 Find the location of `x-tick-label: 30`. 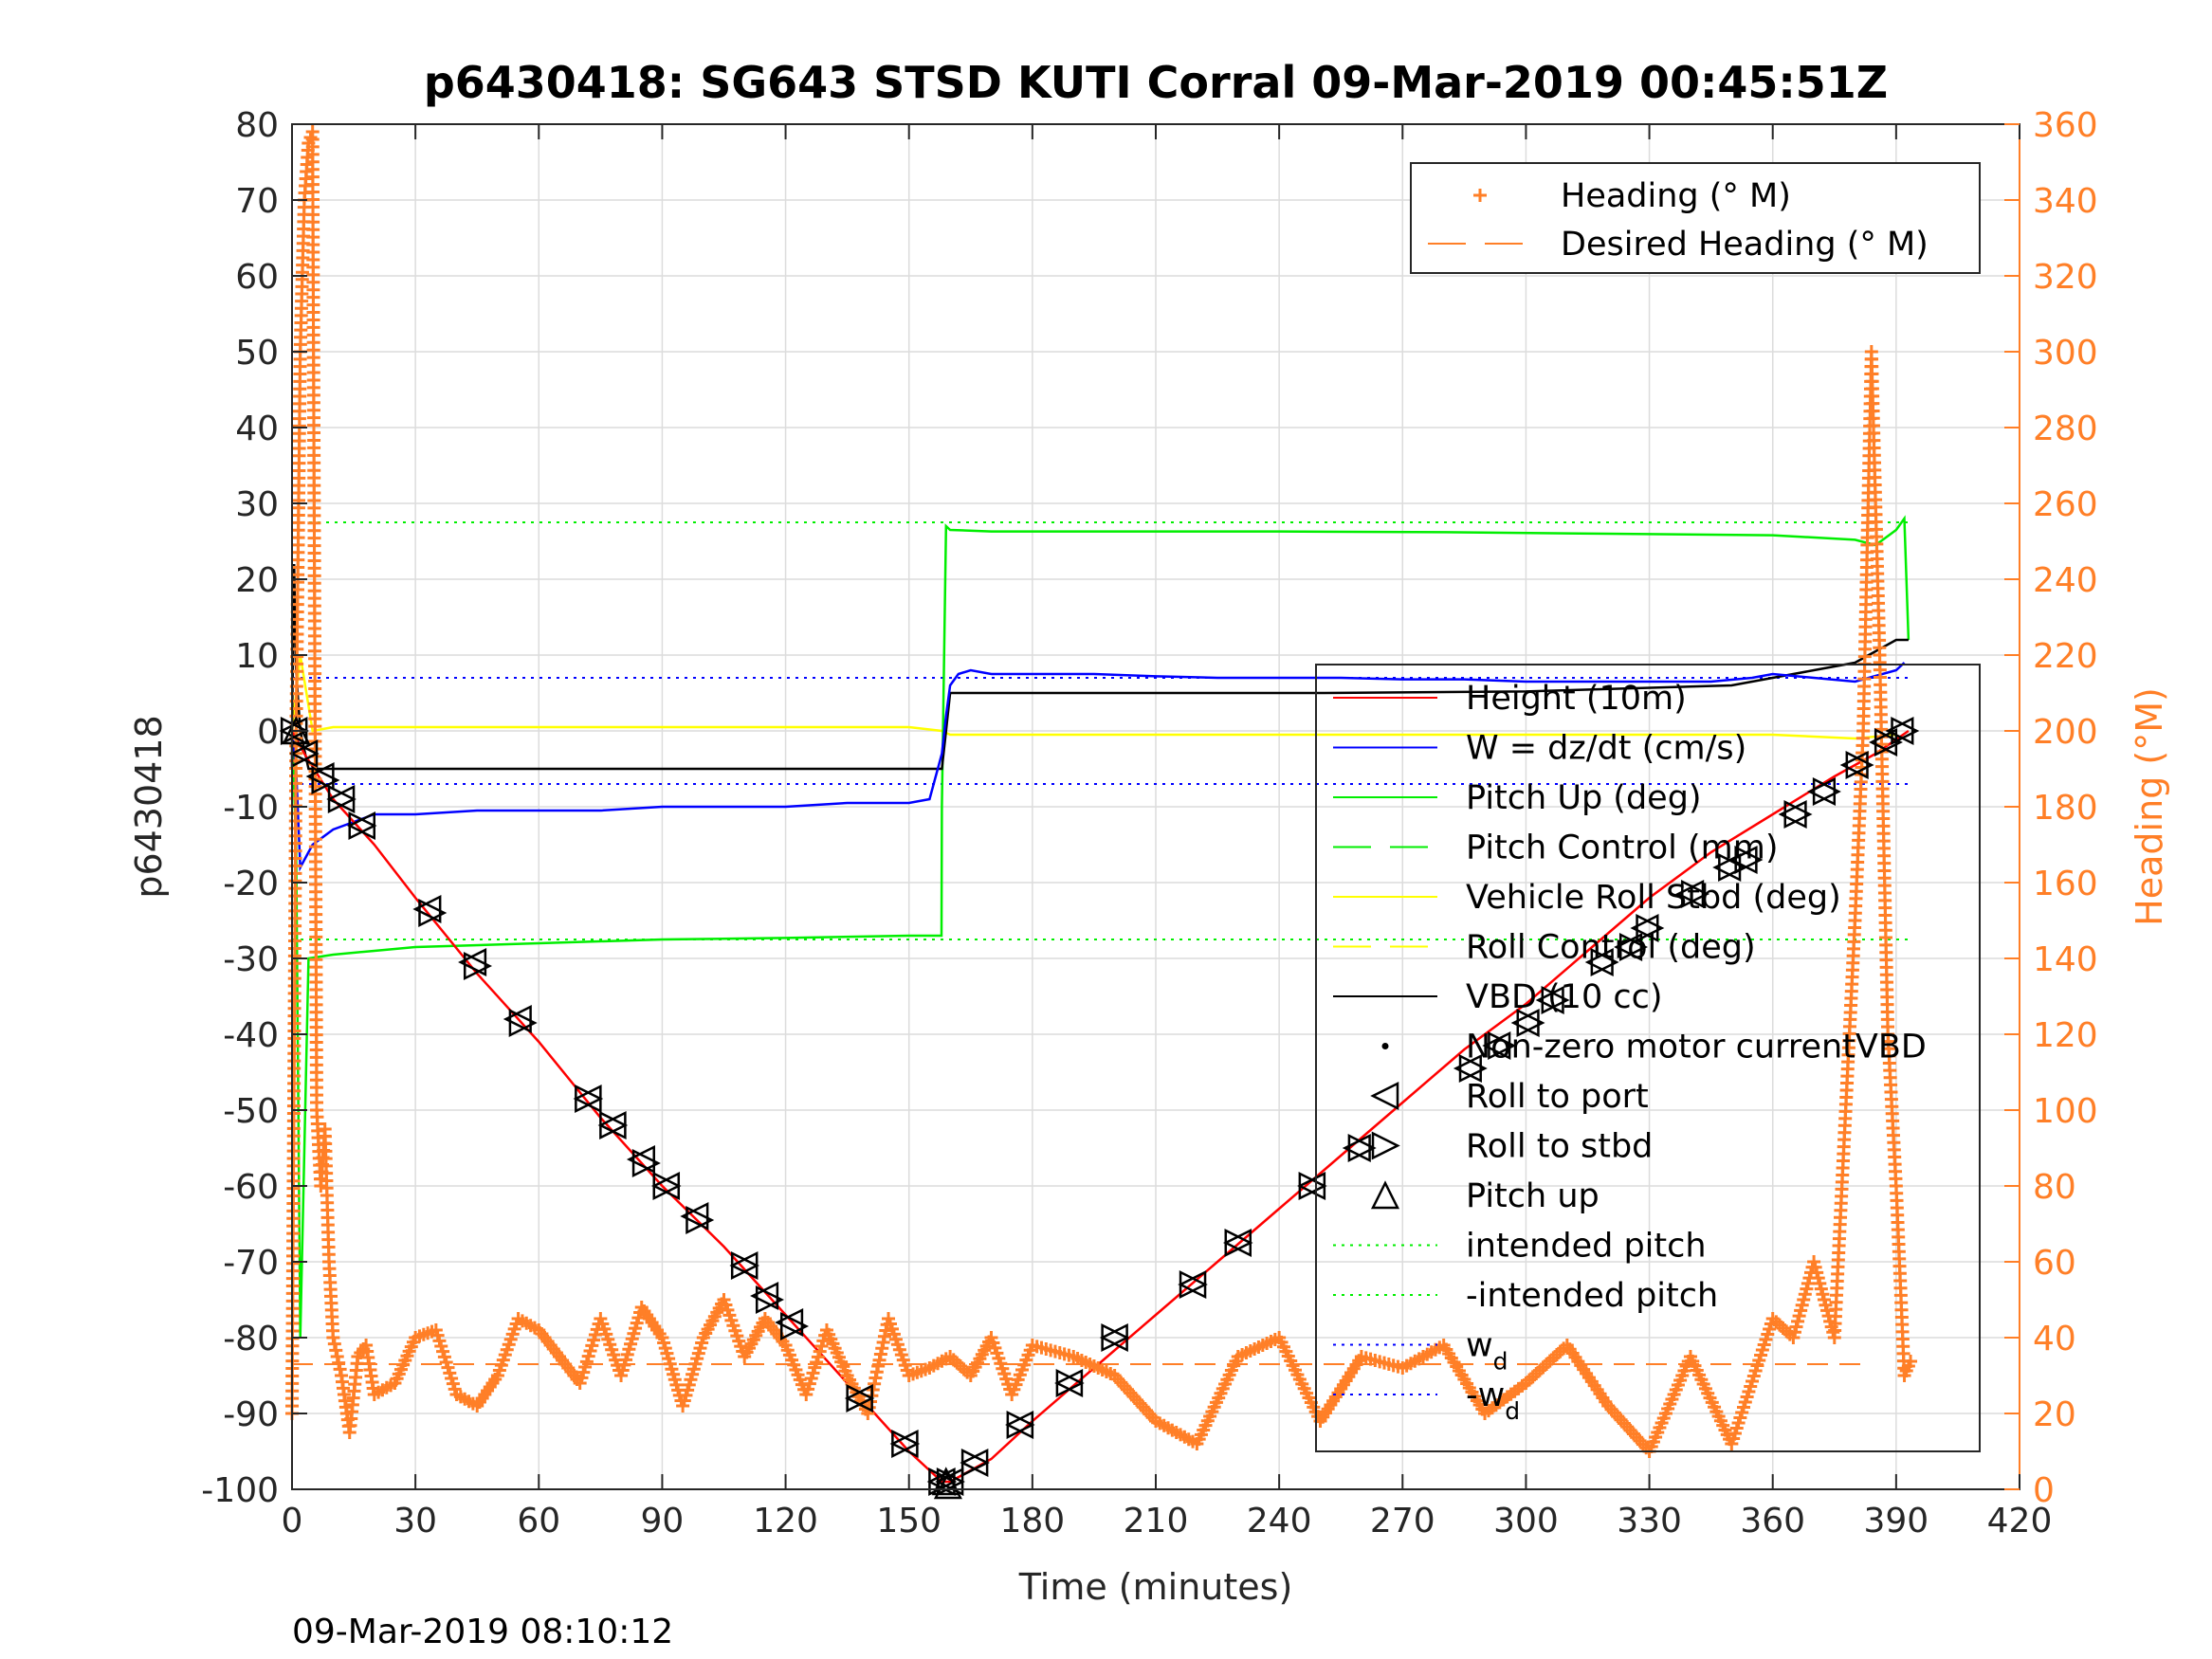

x-tick-label: 30 is located at coordinates (415, 1521).